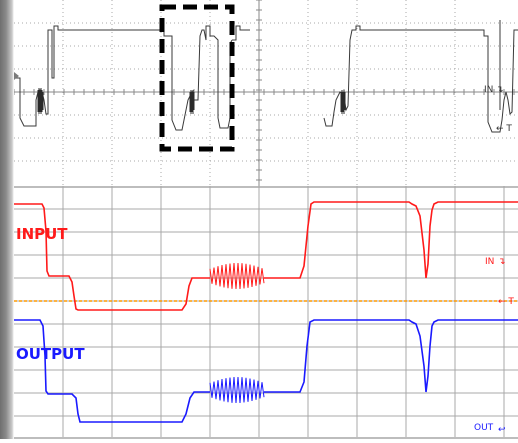  What do you see at coordinates (502, 262) in the screenshot?
I see `bottom-in-icon: ↴` at bounding box center [502, 262].